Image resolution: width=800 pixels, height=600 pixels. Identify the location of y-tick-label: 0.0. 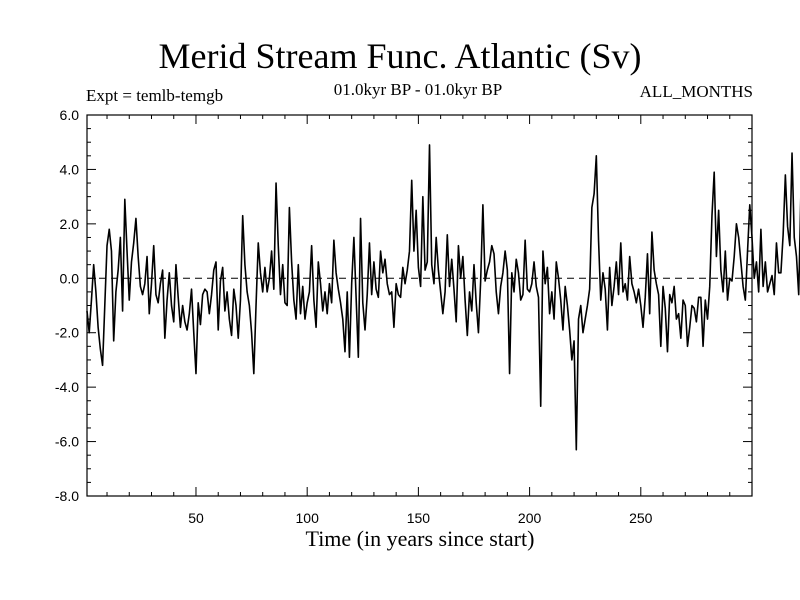
(70, 278).